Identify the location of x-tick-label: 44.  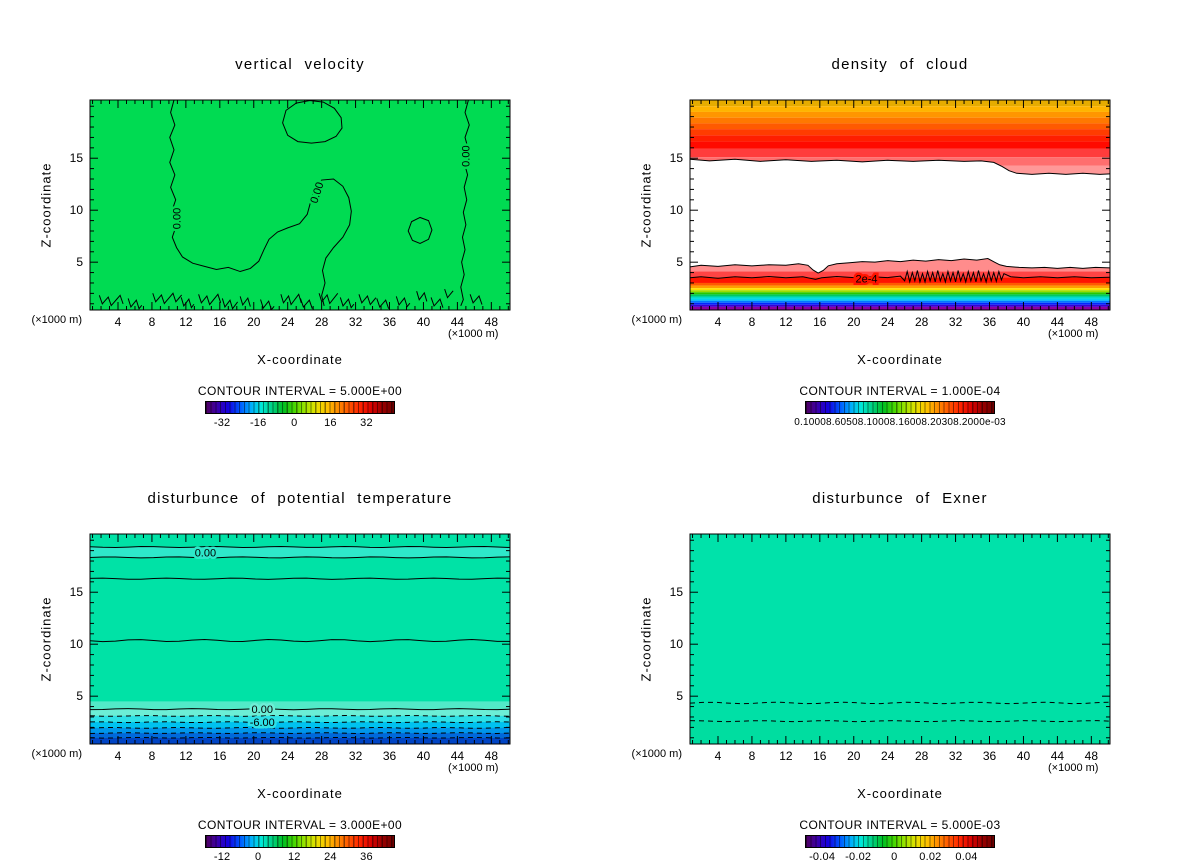
(1058, 756).